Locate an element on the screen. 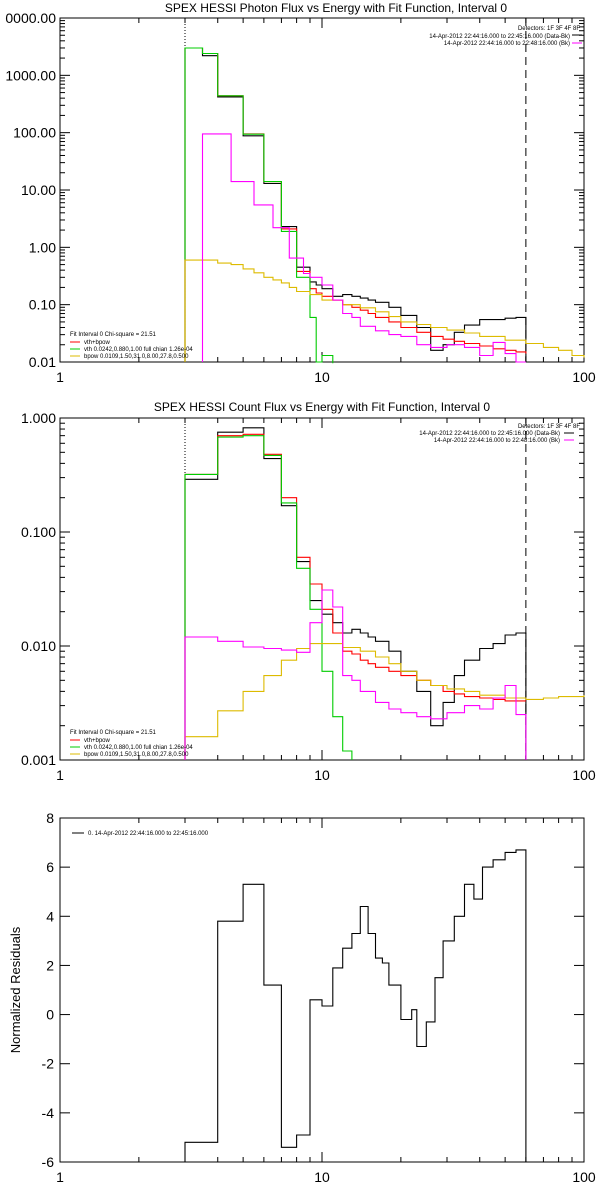  y-tick-label: -2 is located at coordinates (48, 1064).